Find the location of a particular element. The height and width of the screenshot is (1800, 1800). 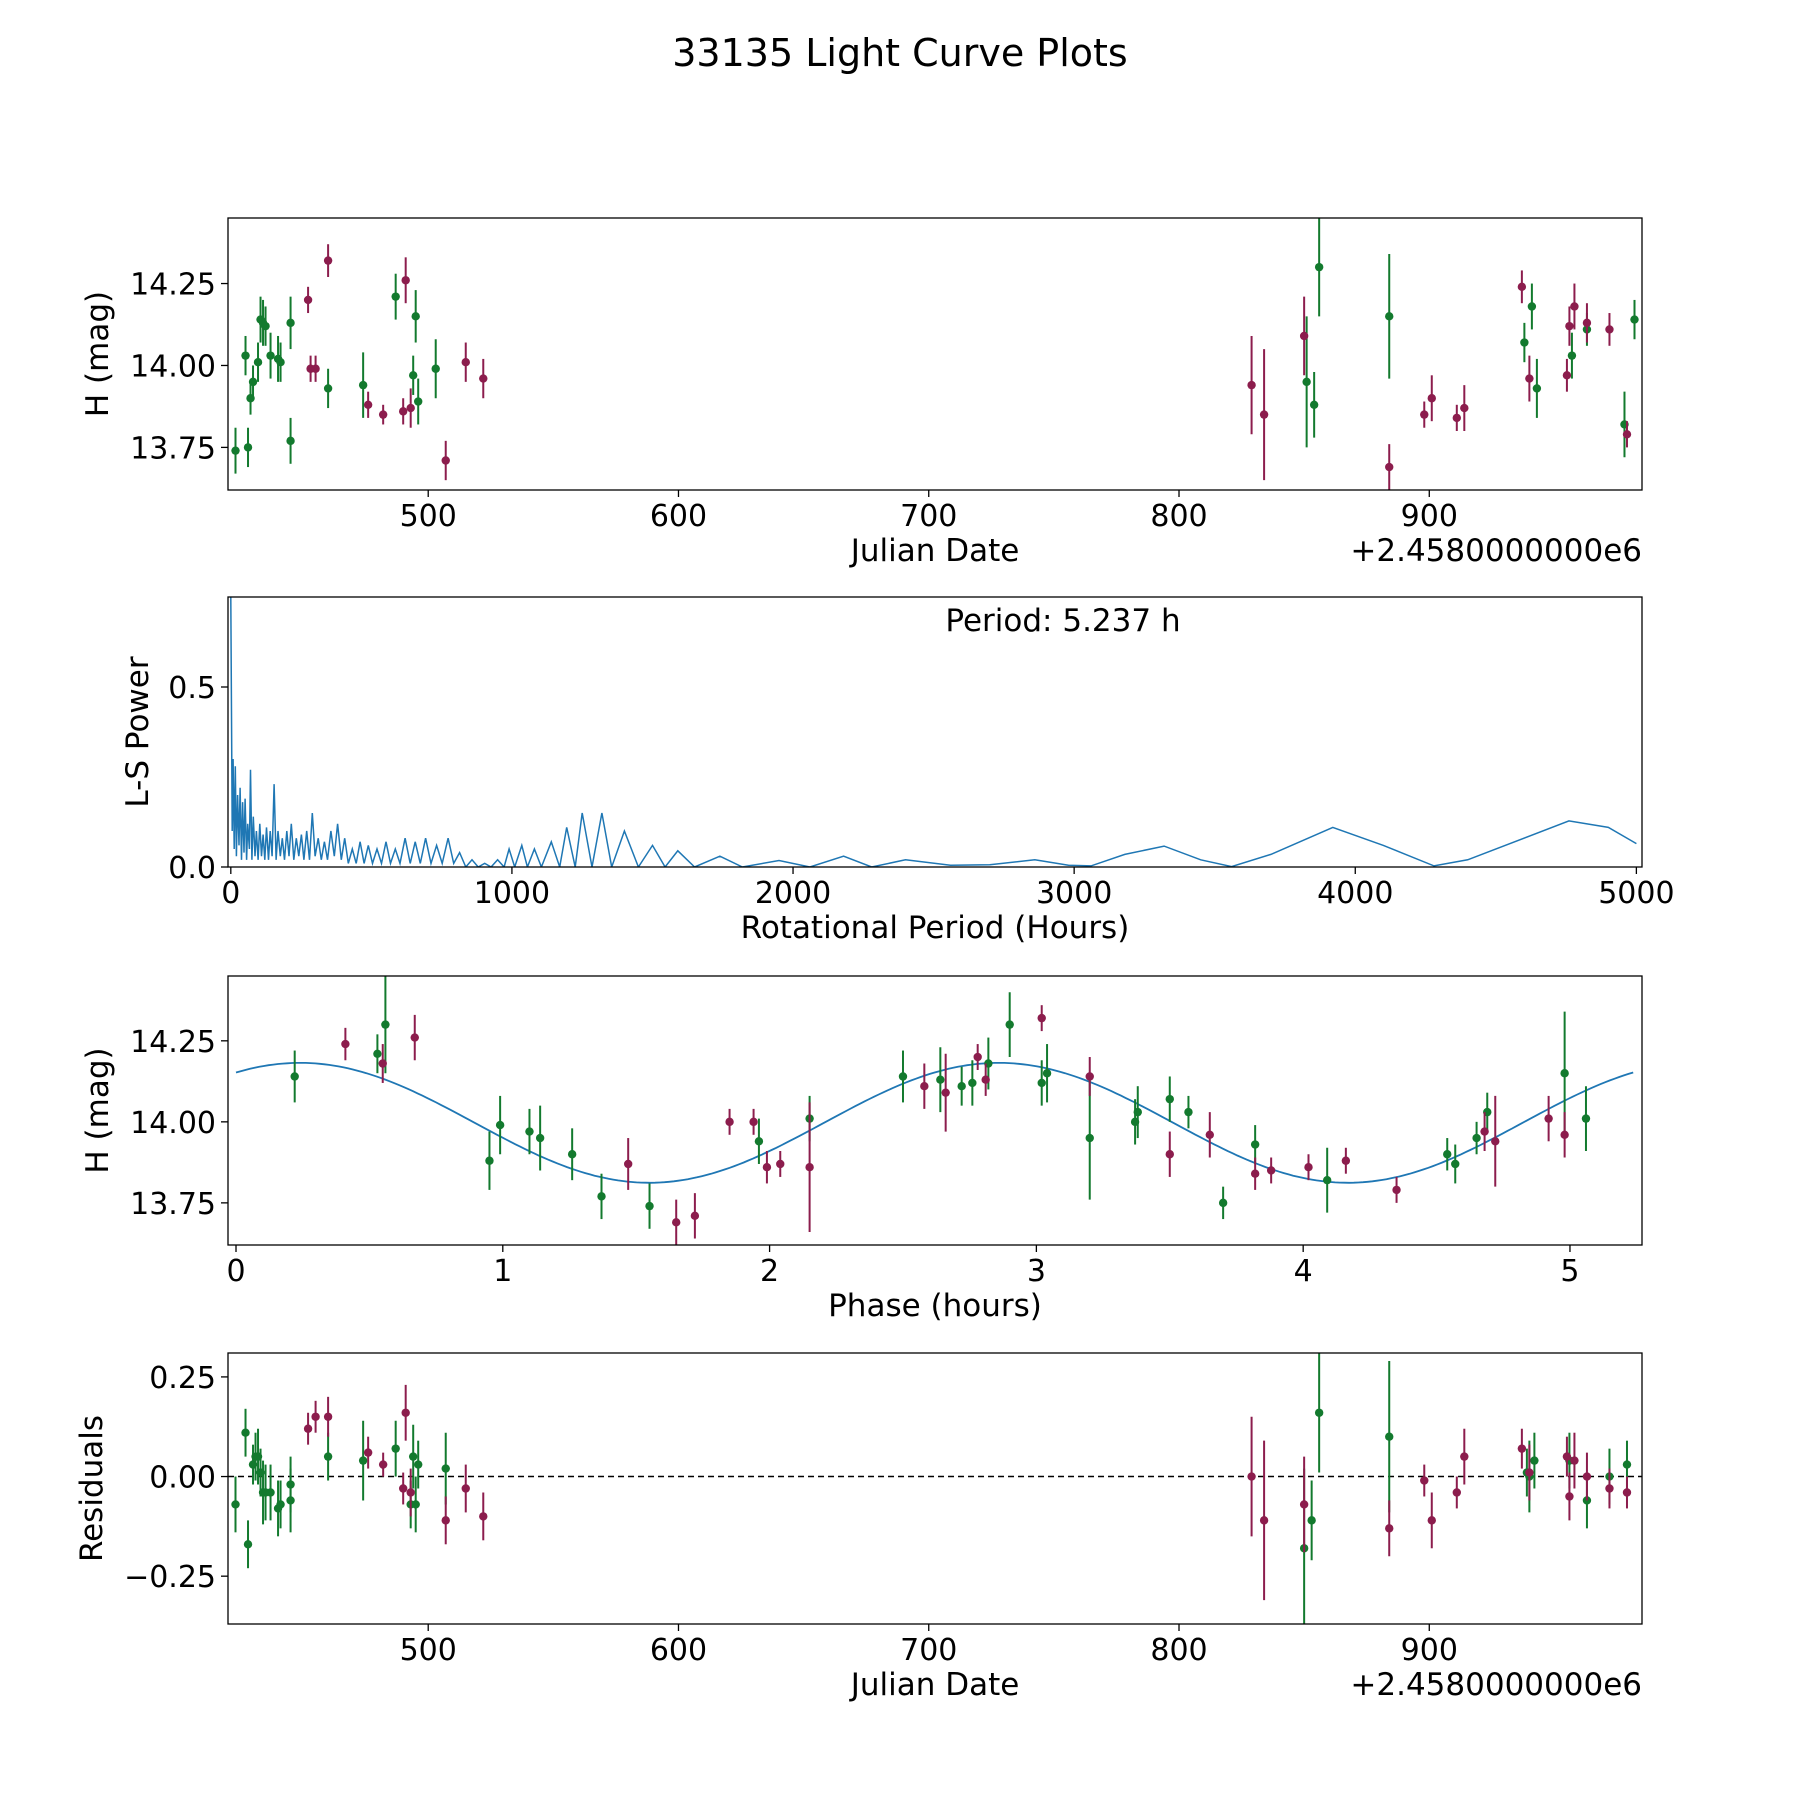

x-tick-label: 2 is located at coordinates (769, 1271).